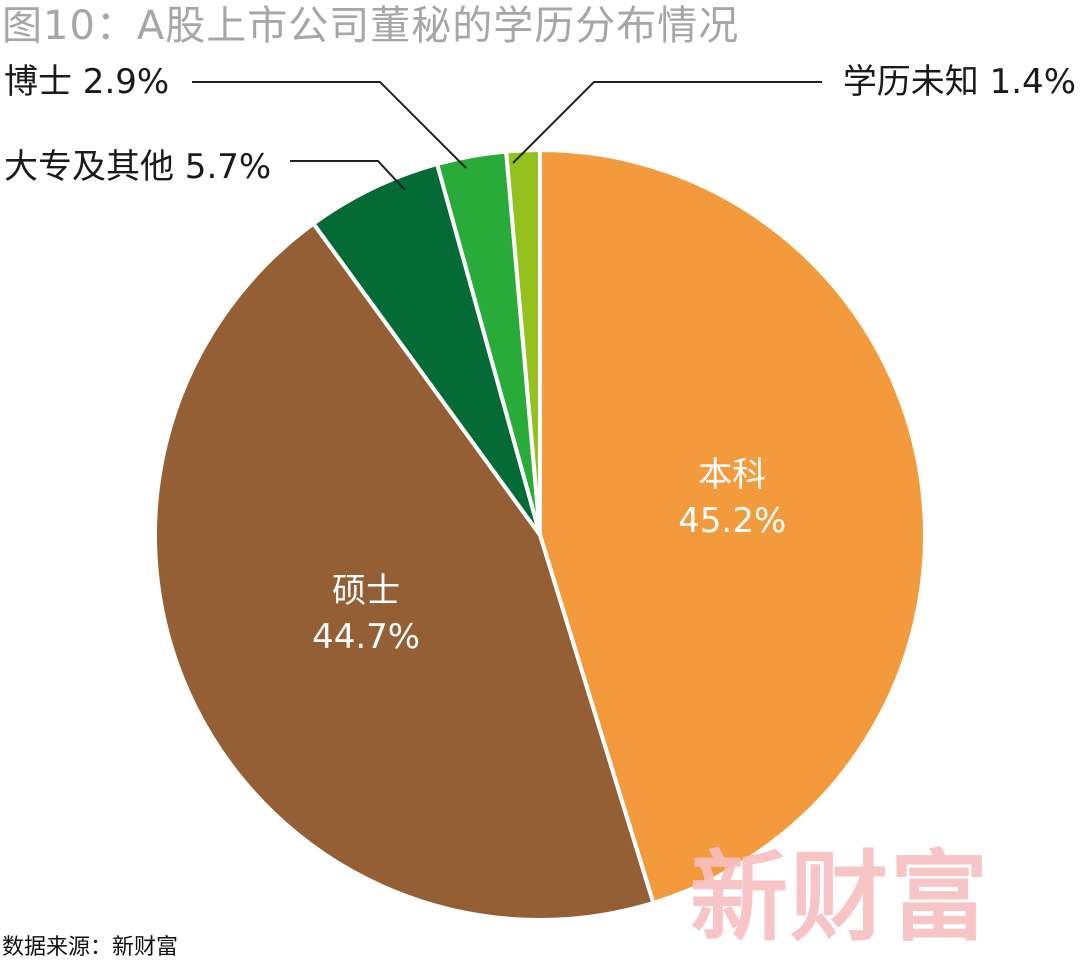 The image size is (1080, 965). Describe the element at coordinates (371, 26) in the screenshot. I see `chart-title: 图10：A股上市公司董秘的学历分布情况` at that location.